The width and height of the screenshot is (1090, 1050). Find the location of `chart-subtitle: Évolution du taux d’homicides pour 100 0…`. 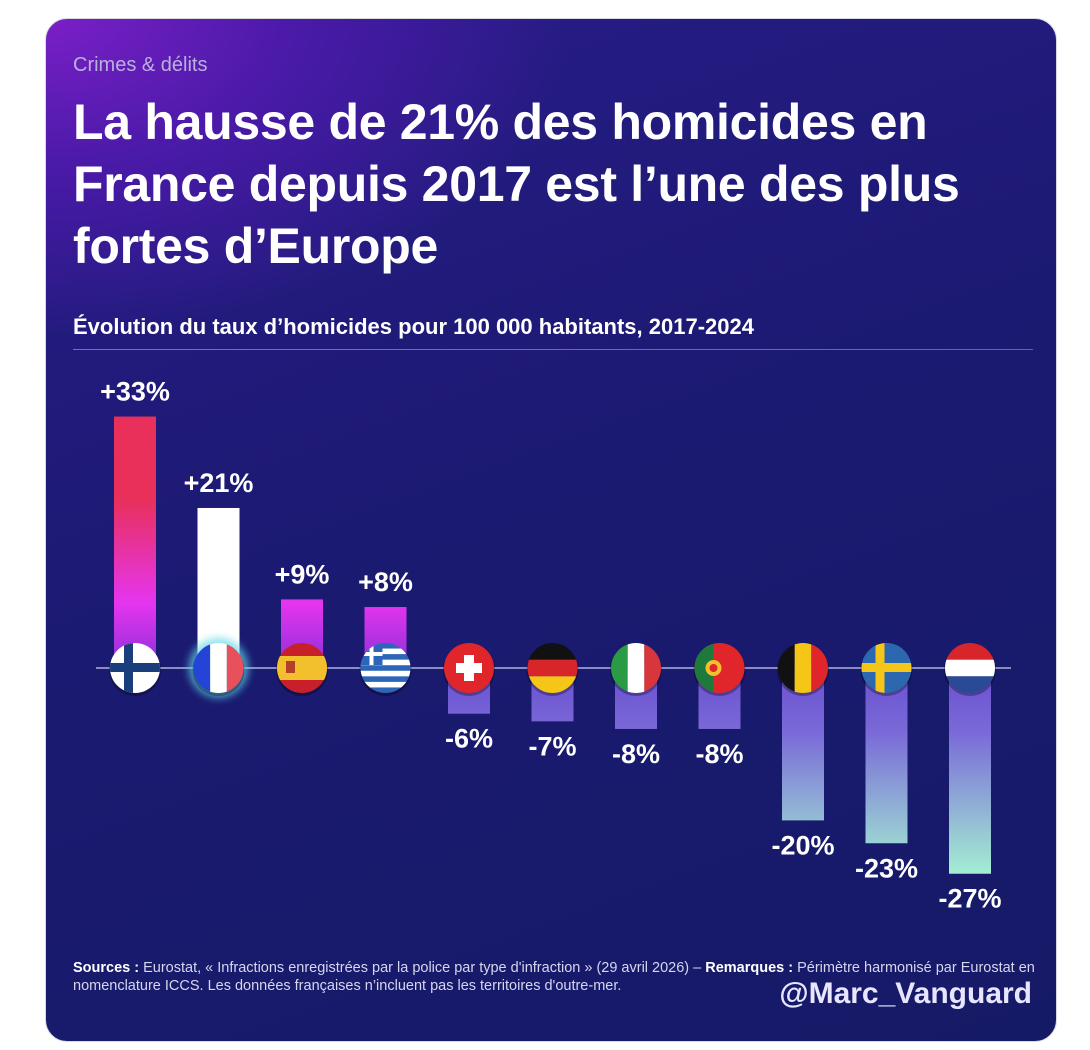

chart-subtitle: Évolution du taux d’homicides pour 100 0… is located at coordinates (413, 326).